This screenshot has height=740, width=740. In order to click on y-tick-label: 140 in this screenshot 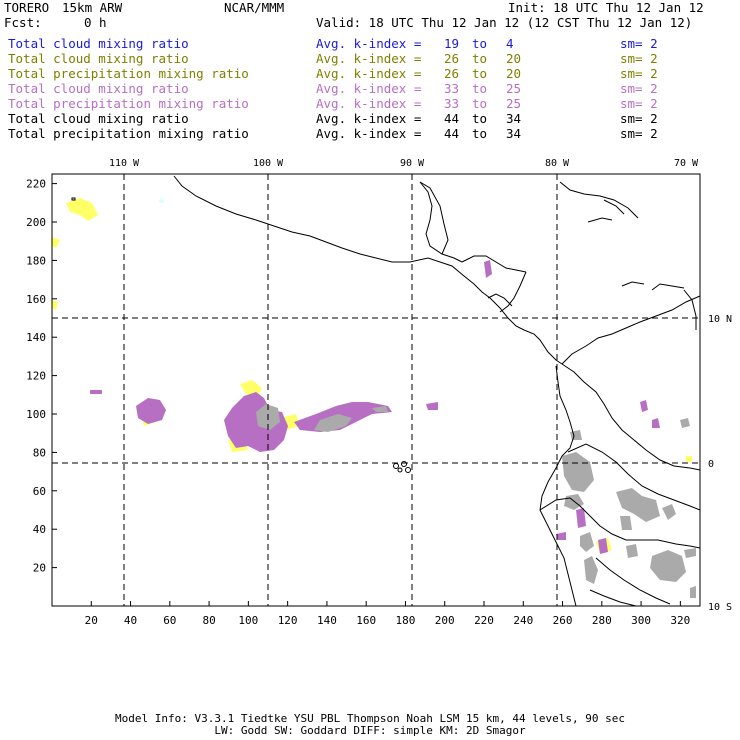, I will do `click(36, 337)`.